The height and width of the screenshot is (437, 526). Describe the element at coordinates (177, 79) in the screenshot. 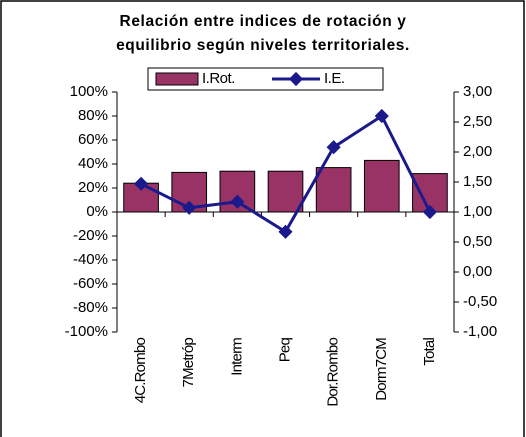

I see `legend-swatch` at that location.